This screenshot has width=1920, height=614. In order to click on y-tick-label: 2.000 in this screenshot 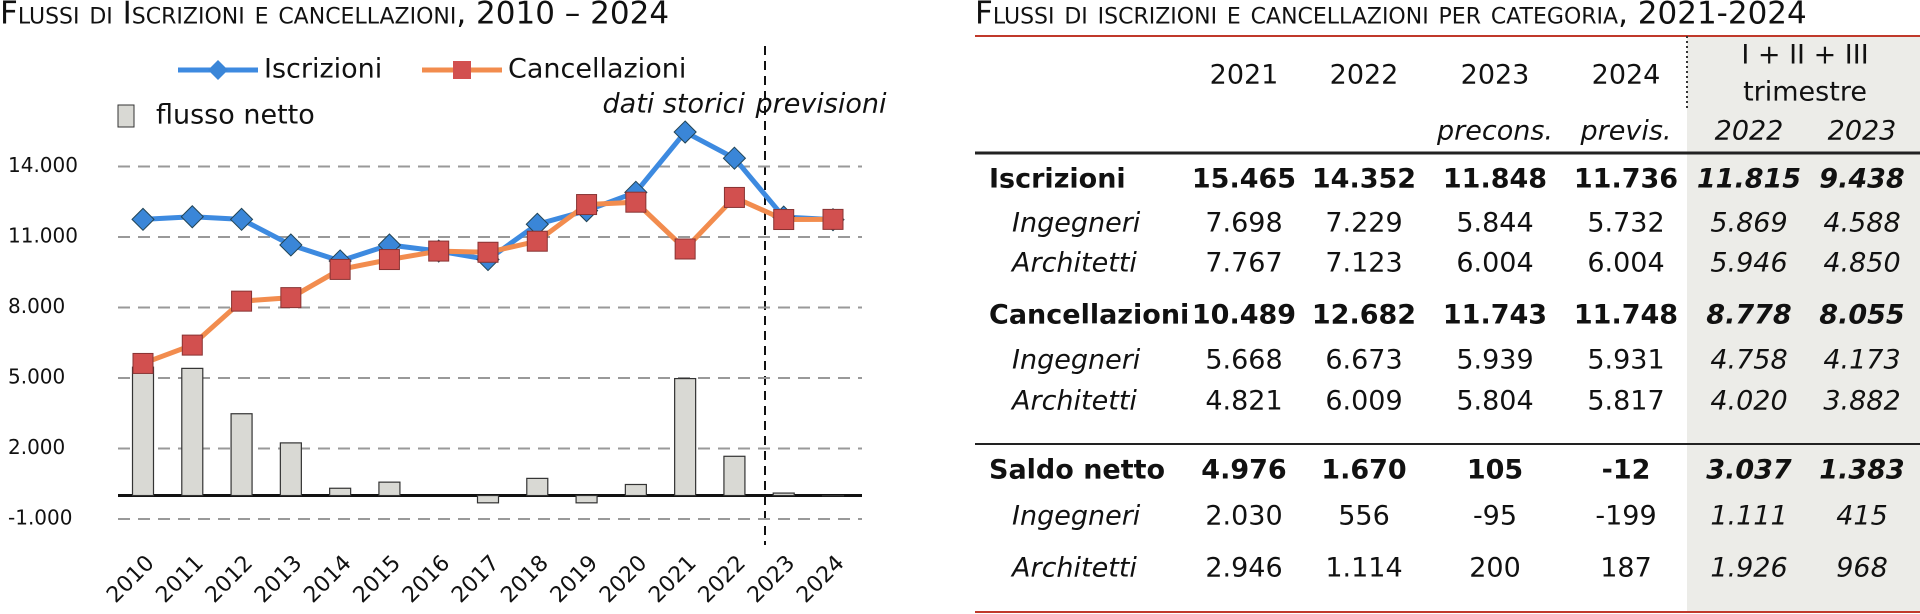, I will do `click(36, 447)`.